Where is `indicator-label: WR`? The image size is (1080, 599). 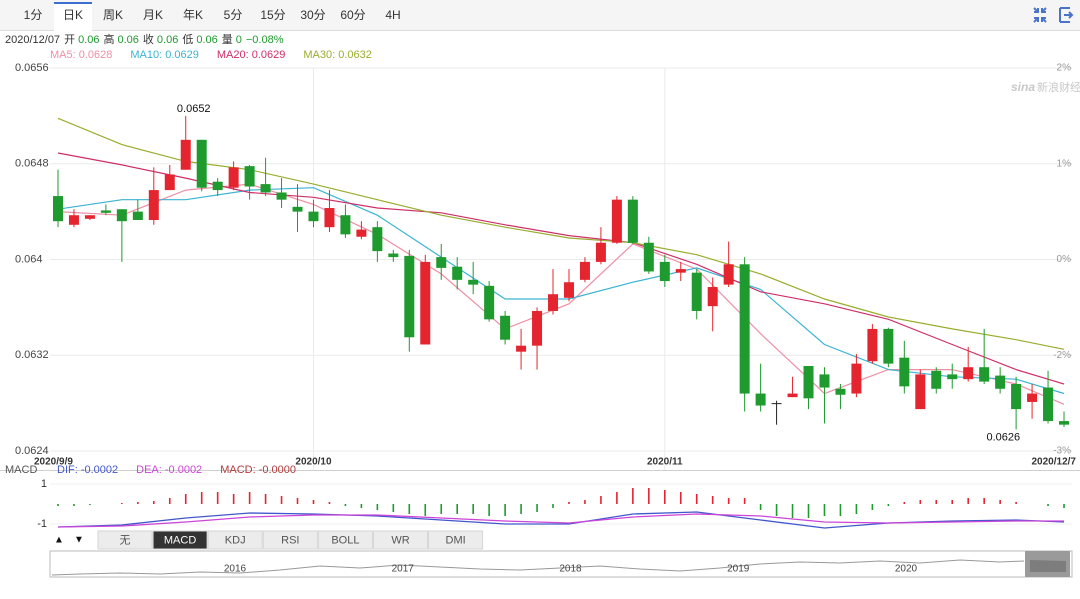 indicator-label: WR is located at coordinates (400, 540).